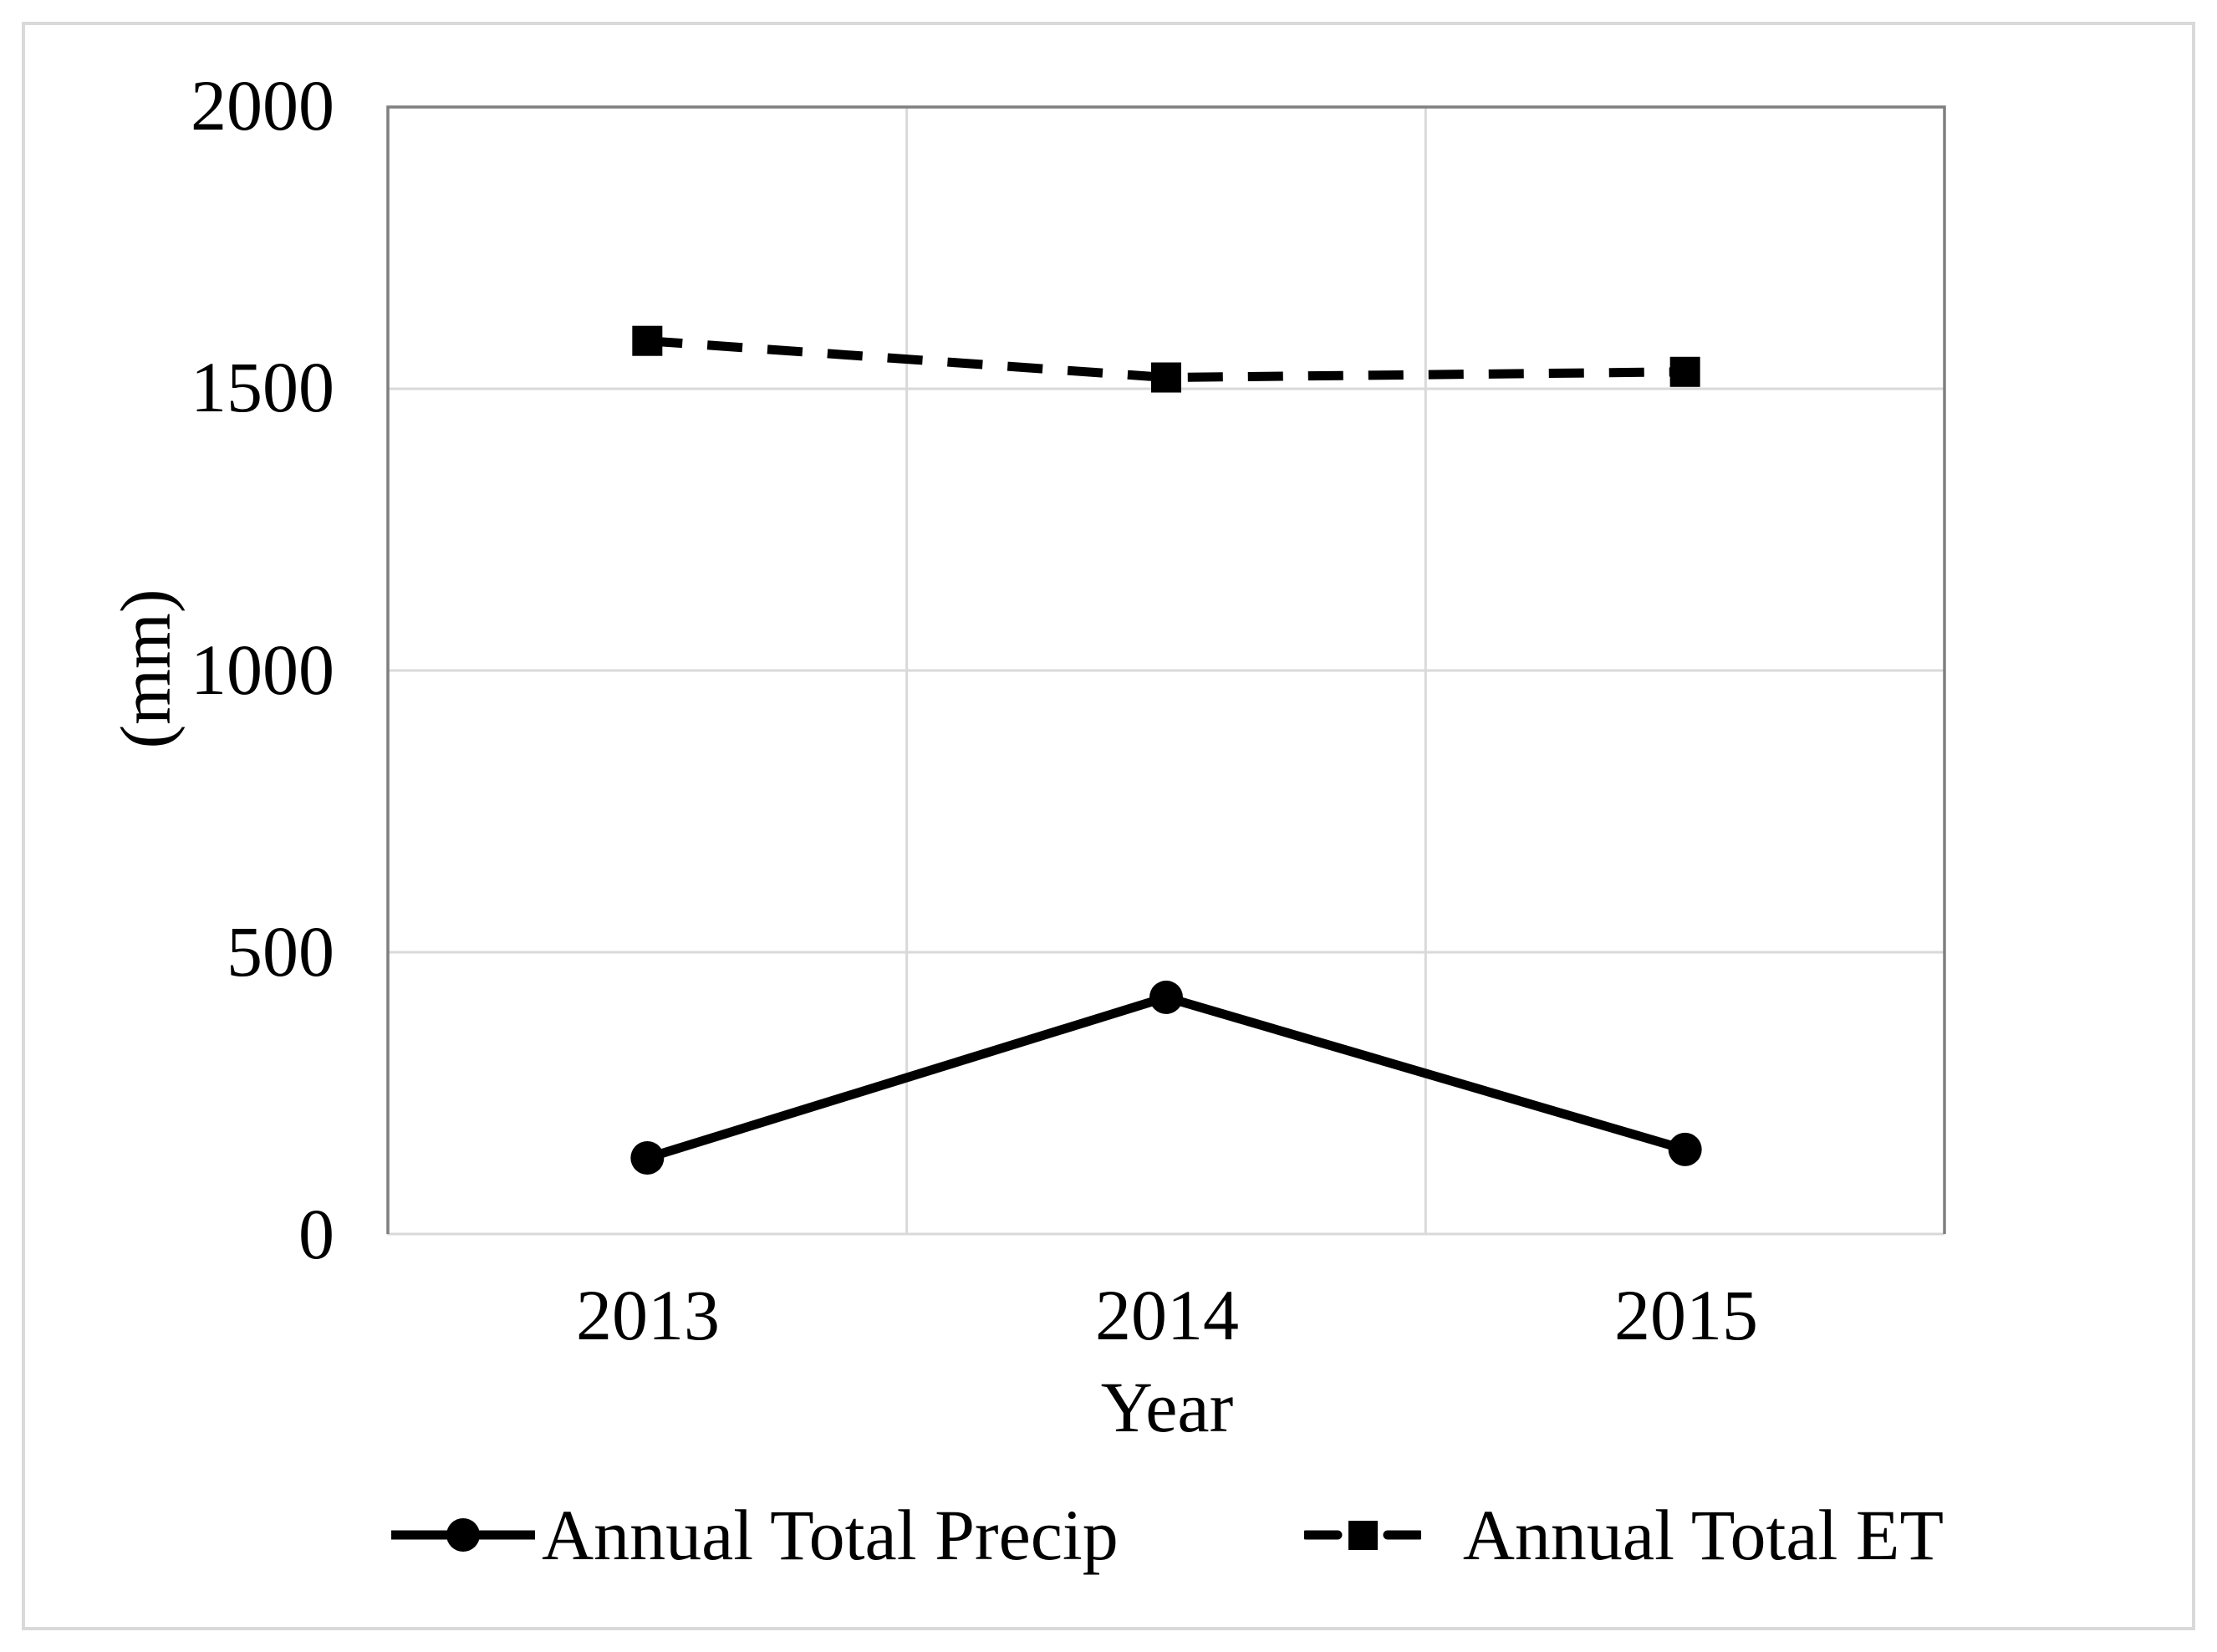 This screenshot has width=2217, height=1652. What do you see at coordinates (1167, 1315) in the screenshot?
I see `x-tick-label: 2014` at bounding box center [1167, 1315].